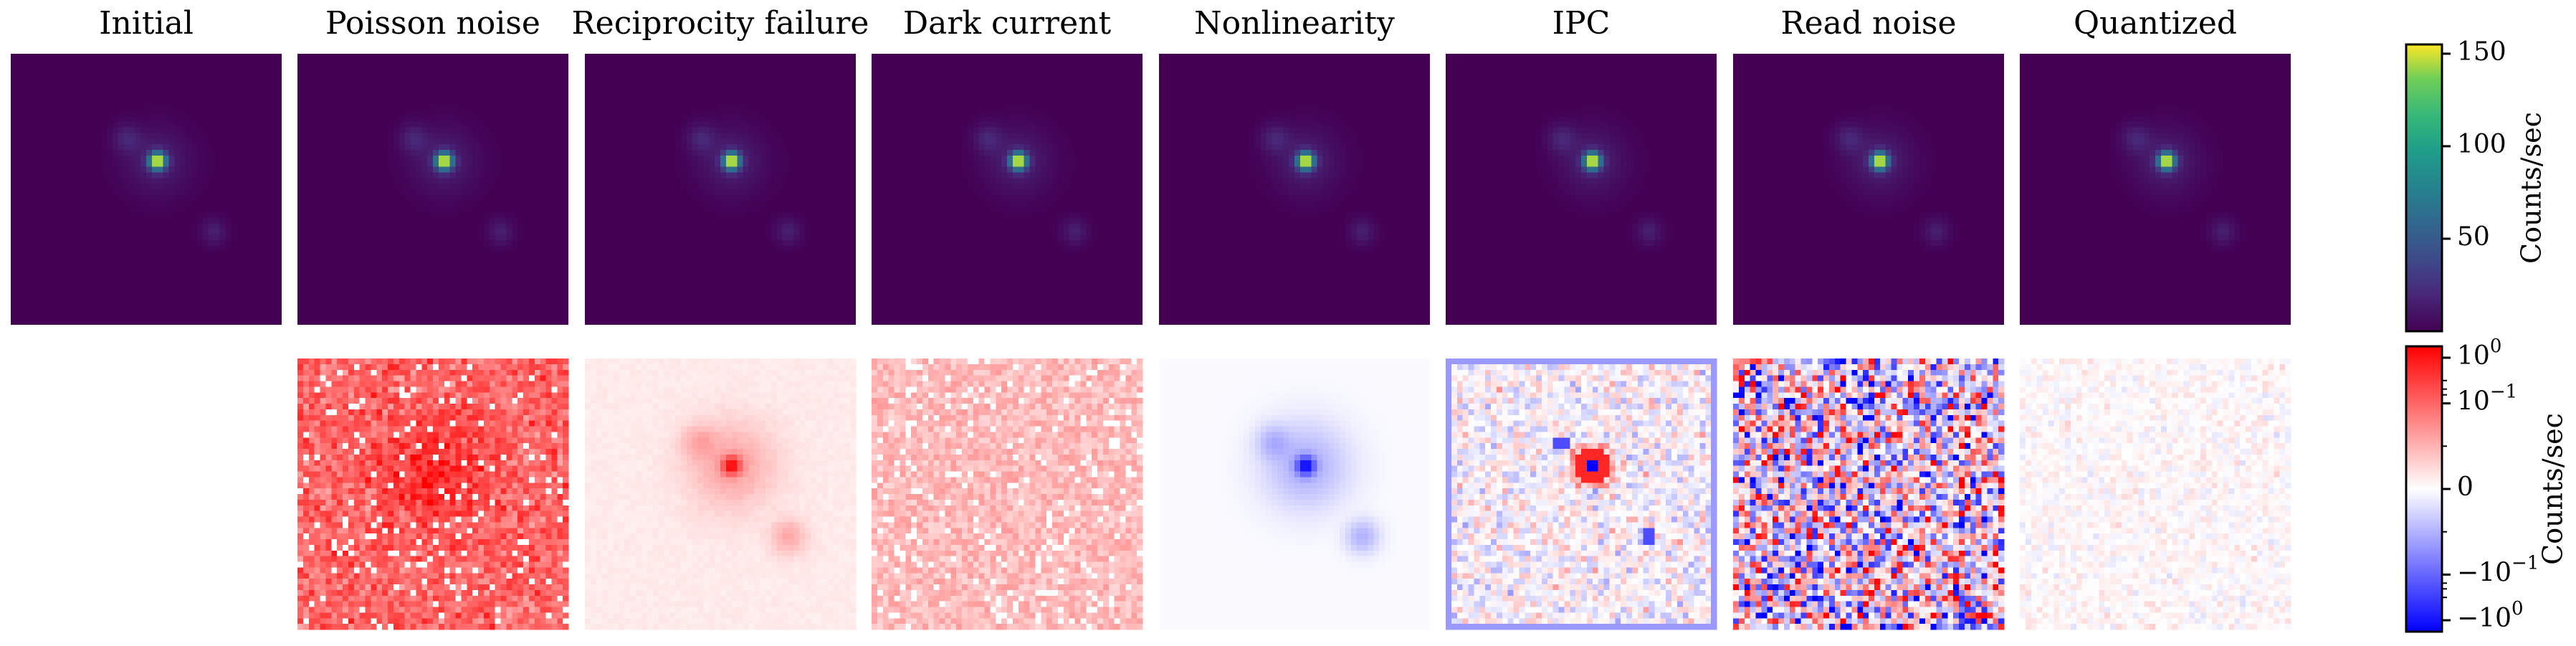  Describe the element at coordinates (2424, 188) in the screenshot. I see `top-colorbar-gradient` at that location.